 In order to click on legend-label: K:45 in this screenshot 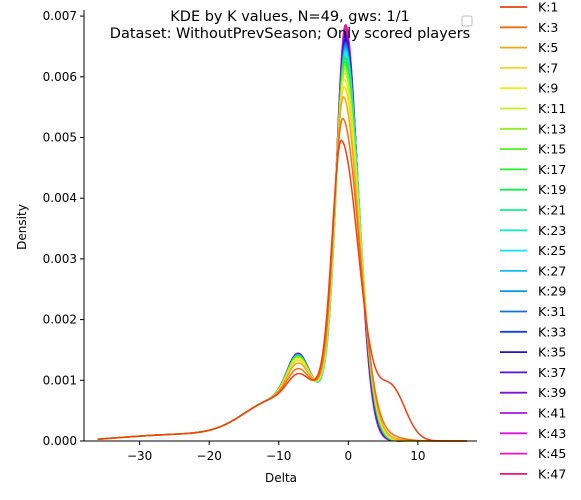, I will do `click(552, 453)`.